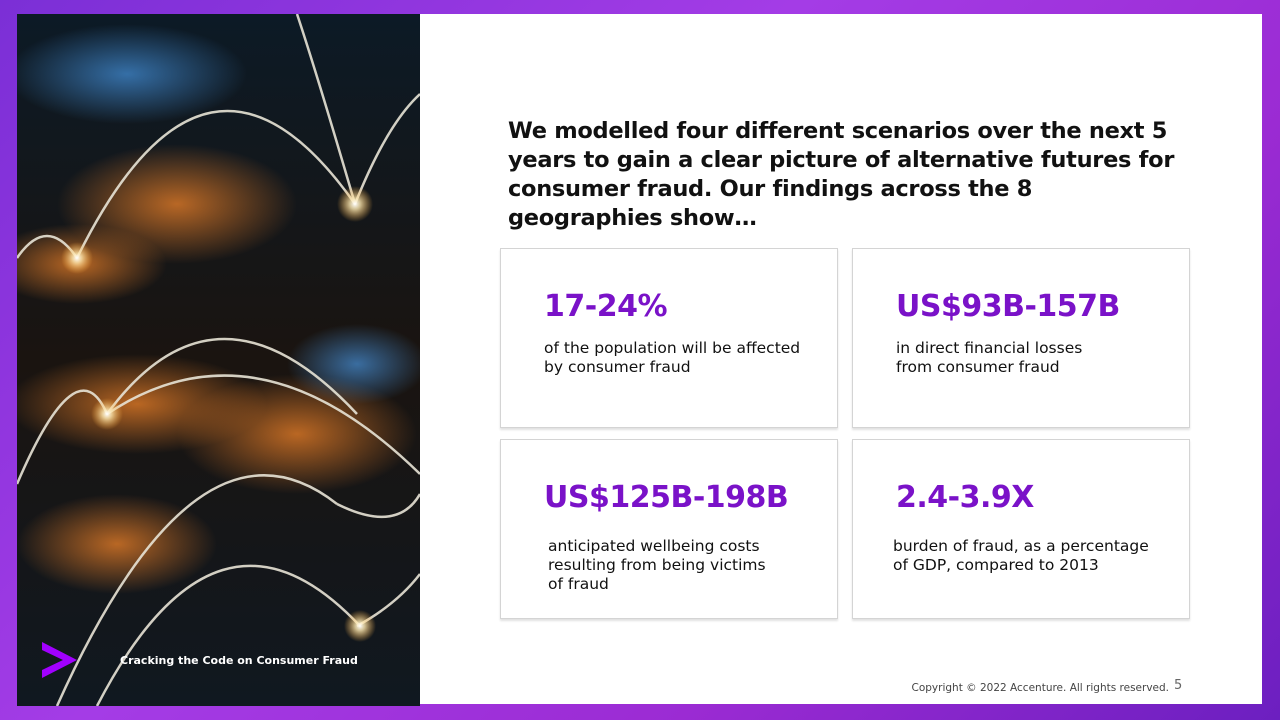  Describe the element at coordinates (606, 306) in the screenshot. I see `stat-value: 17-24%` at that location.